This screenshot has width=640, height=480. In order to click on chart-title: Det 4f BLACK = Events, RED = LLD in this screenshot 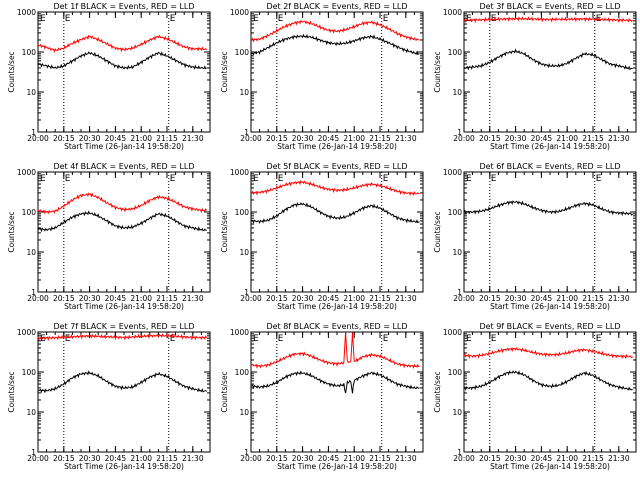, I will do `click(123, 166)`.